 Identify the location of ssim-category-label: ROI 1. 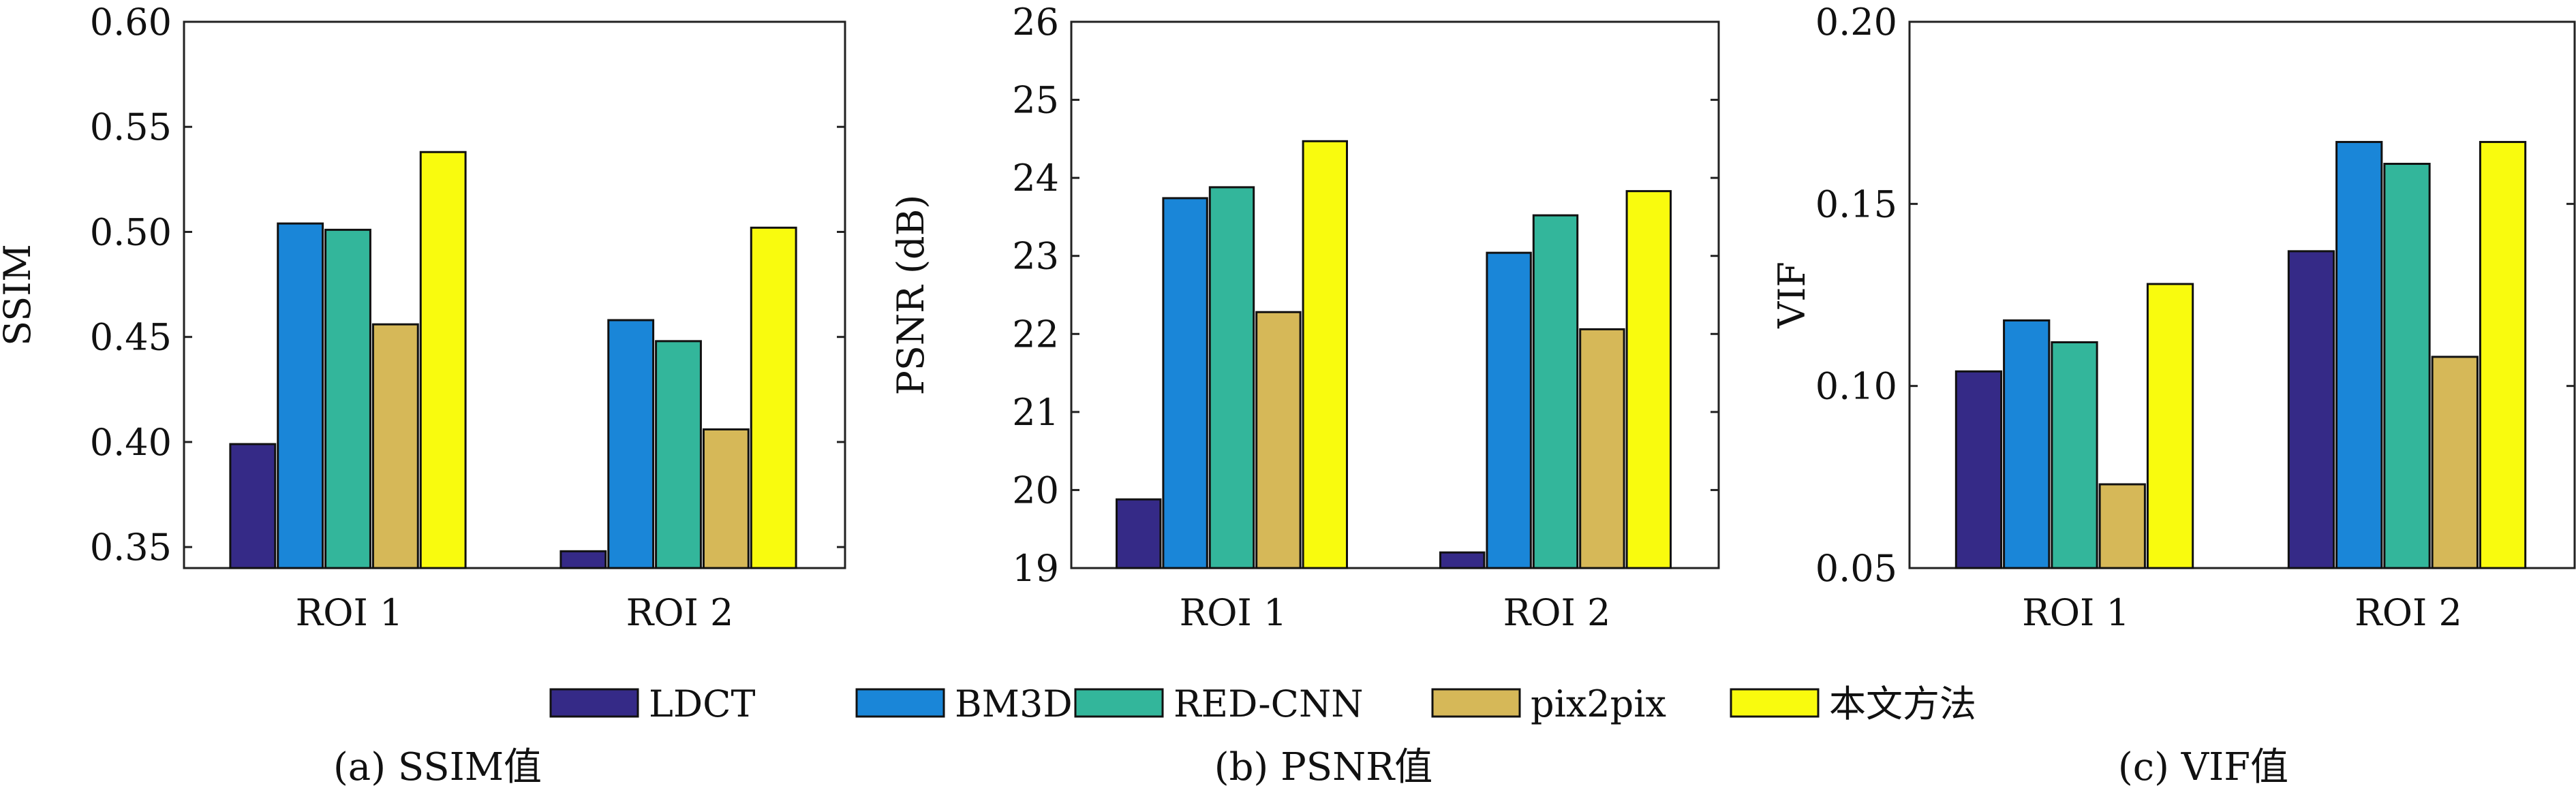
(349, 612).